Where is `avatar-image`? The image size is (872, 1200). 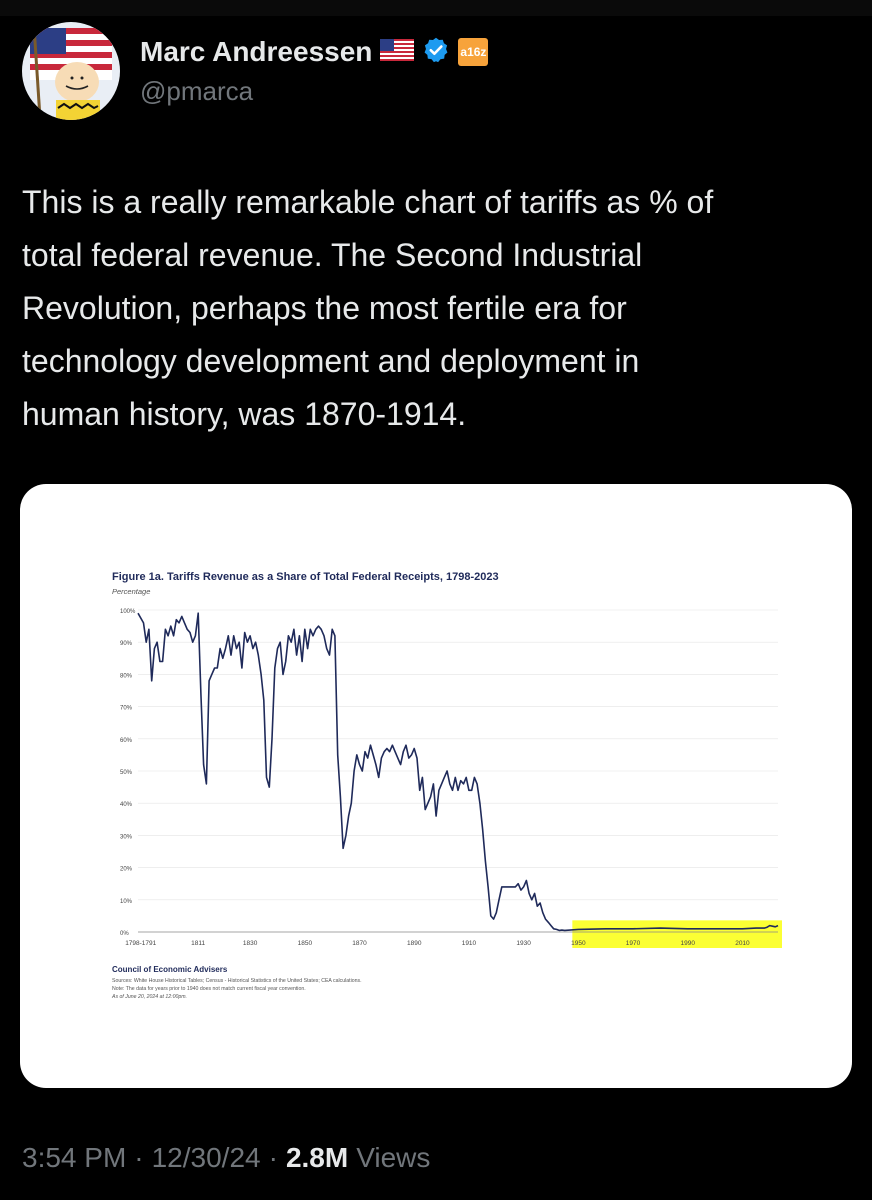 avatar-image is located at coordinates (71, 71).